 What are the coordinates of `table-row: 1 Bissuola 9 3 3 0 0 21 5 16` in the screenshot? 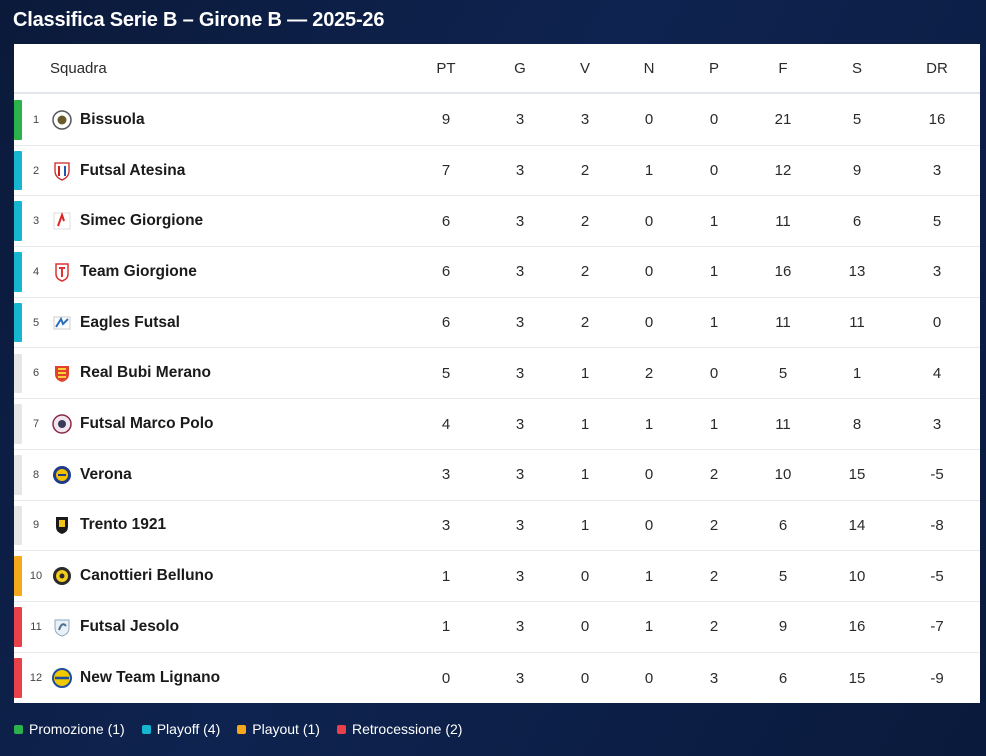 It's located at (497, 120).